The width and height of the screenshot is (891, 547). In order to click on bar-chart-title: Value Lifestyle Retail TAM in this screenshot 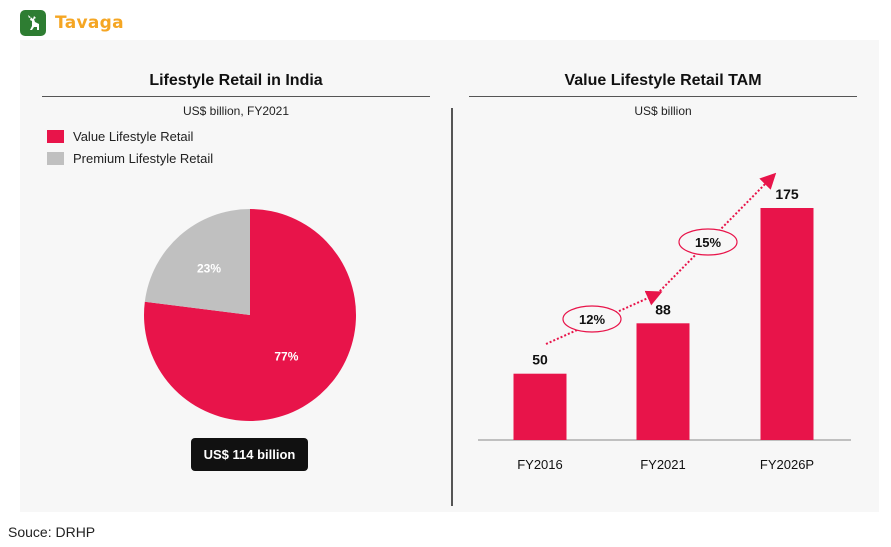, I will do `click(663, 80)`.